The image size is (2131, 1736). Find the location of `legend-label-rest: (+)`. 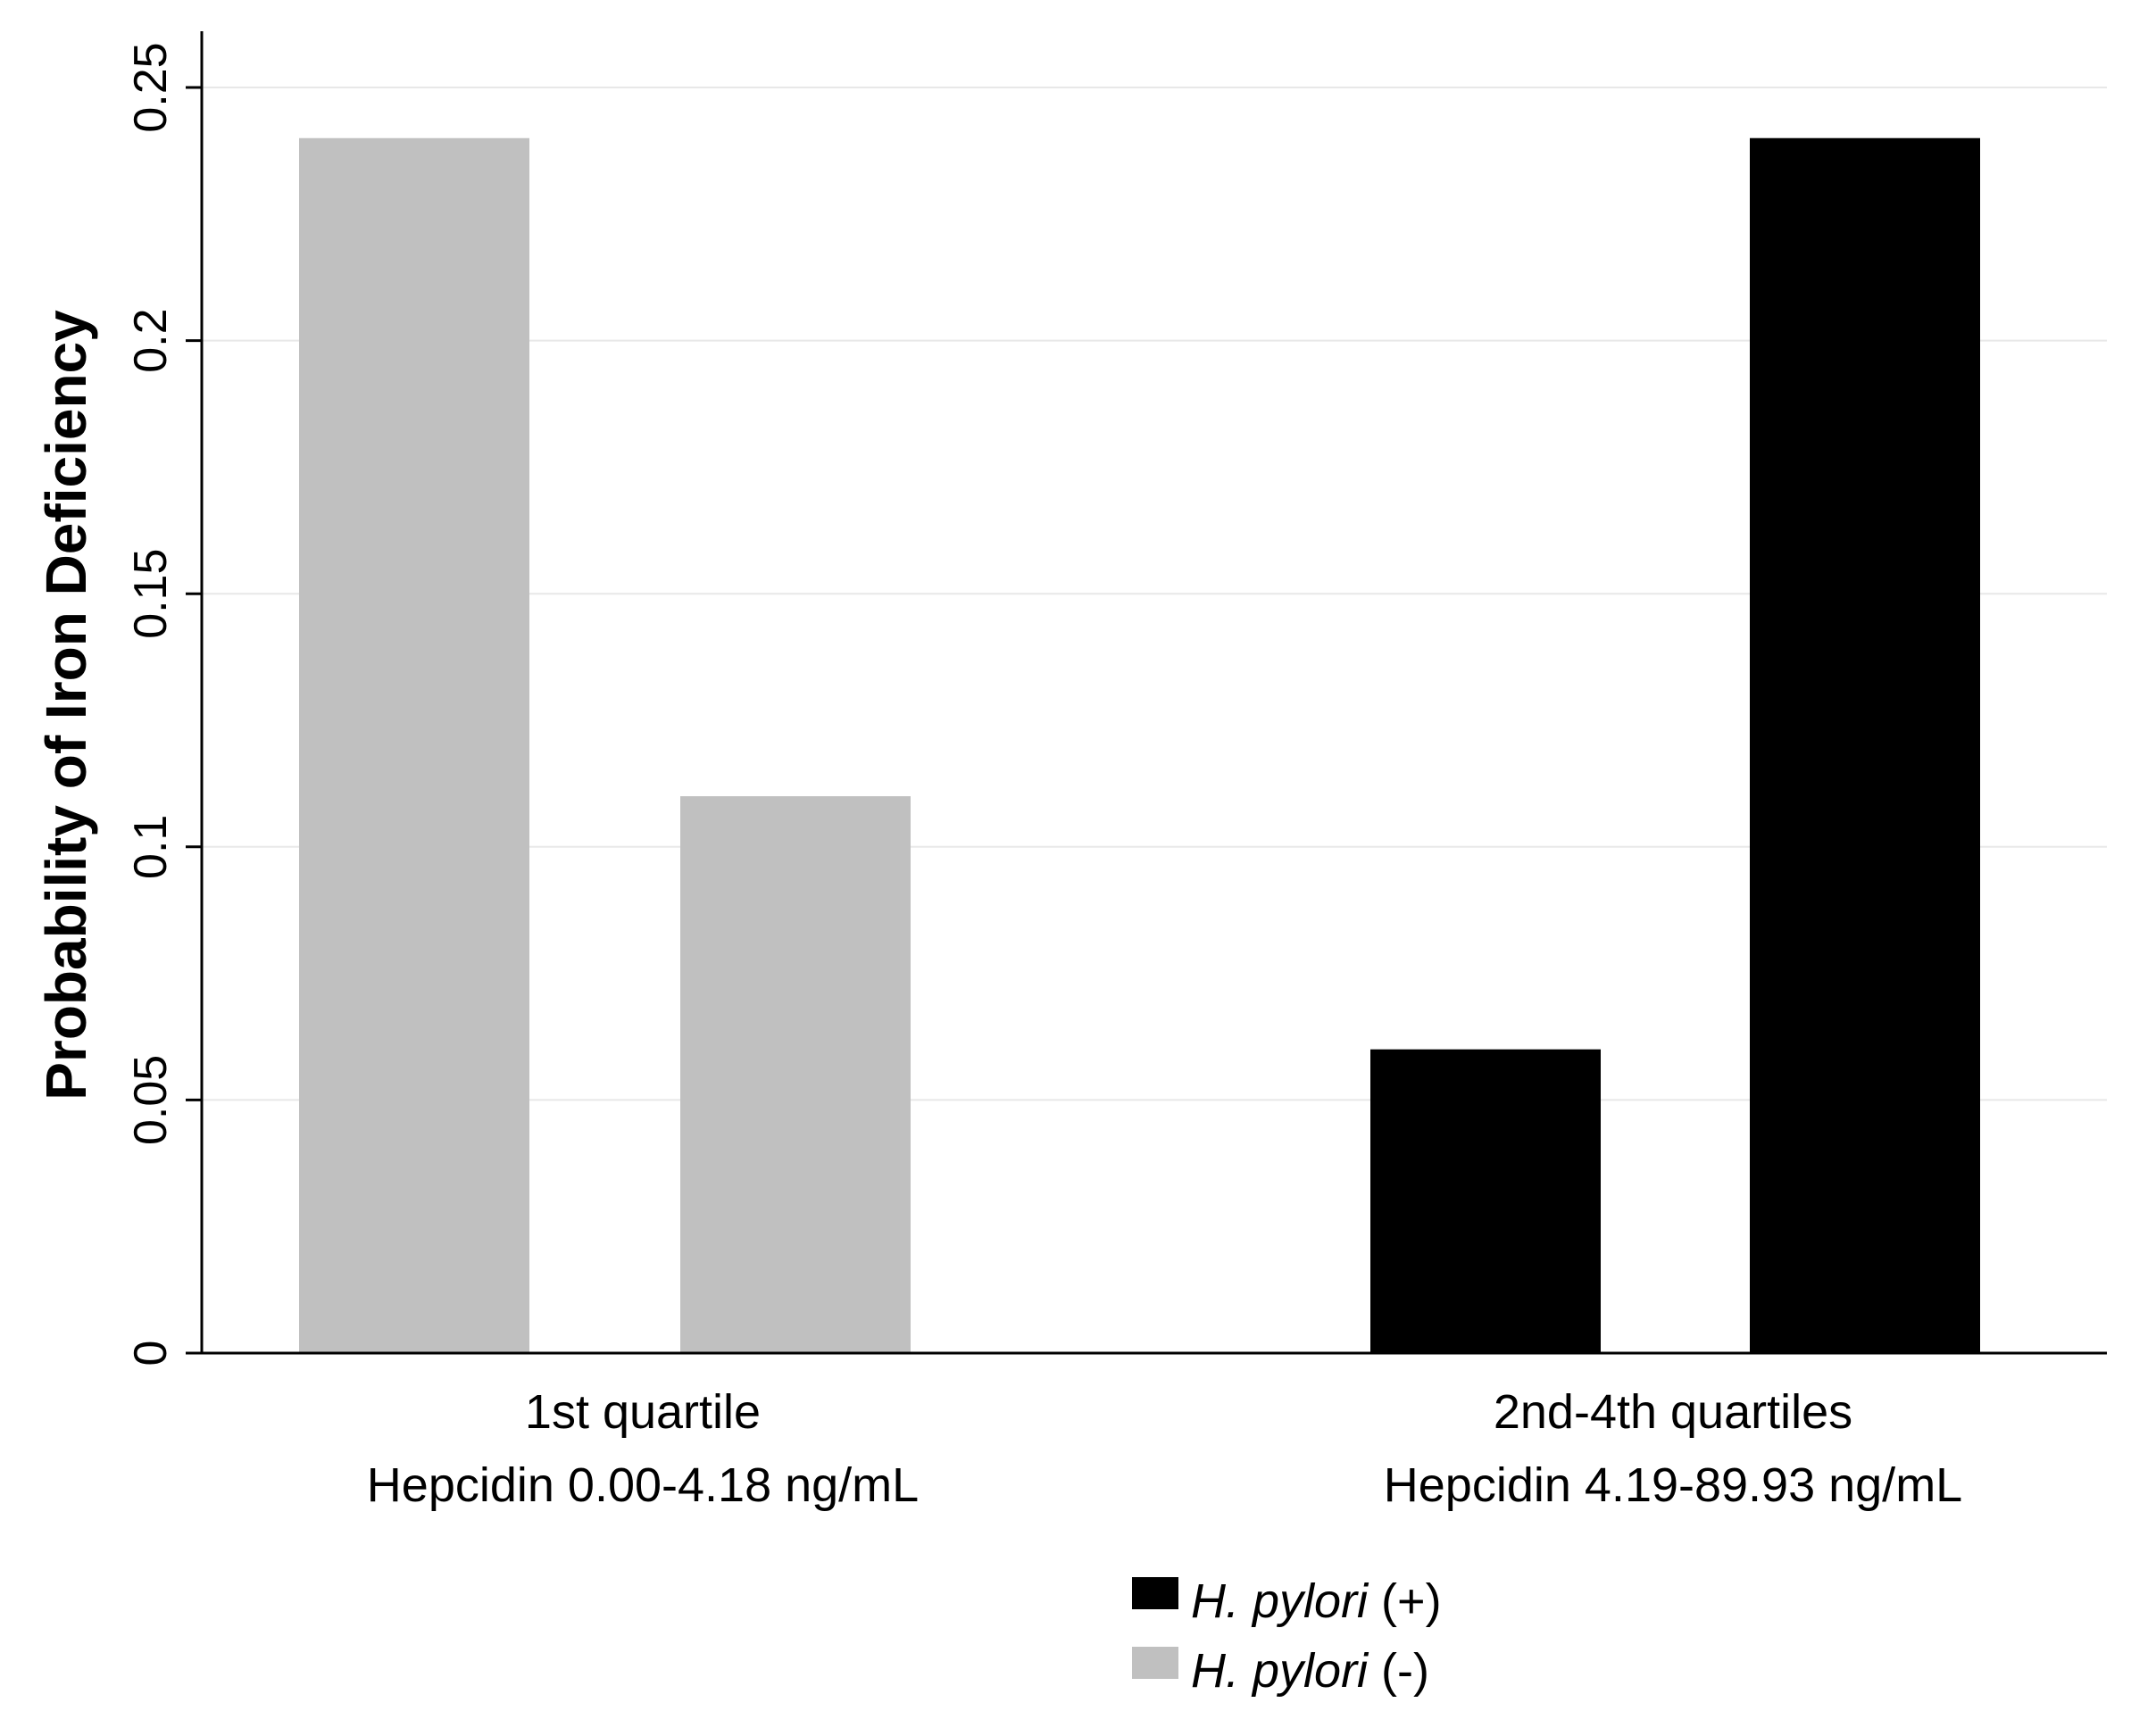

legend-label-rest: (+) is located at coordinates (1405, 1601).